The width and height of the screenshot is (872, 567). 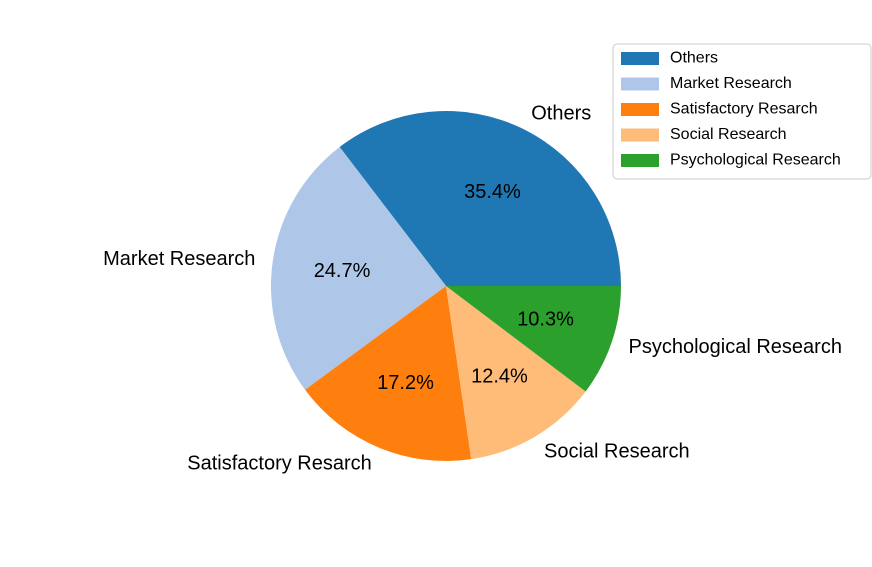 I want to click on pie-slice-market-research, so click(x=358, y=268).